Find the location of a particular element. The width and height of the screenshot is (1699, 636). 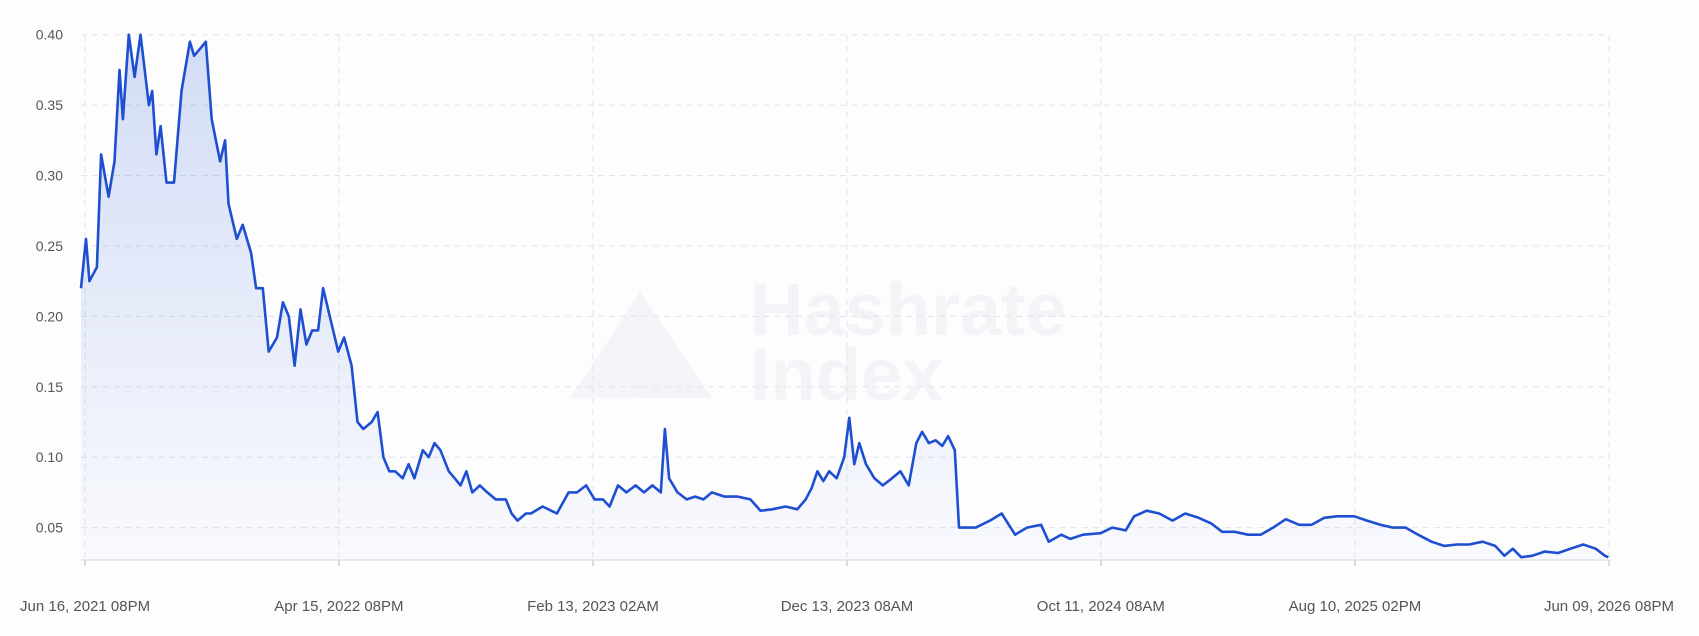

y-tick-label: 0.05 is located at coordinates (49, 528).